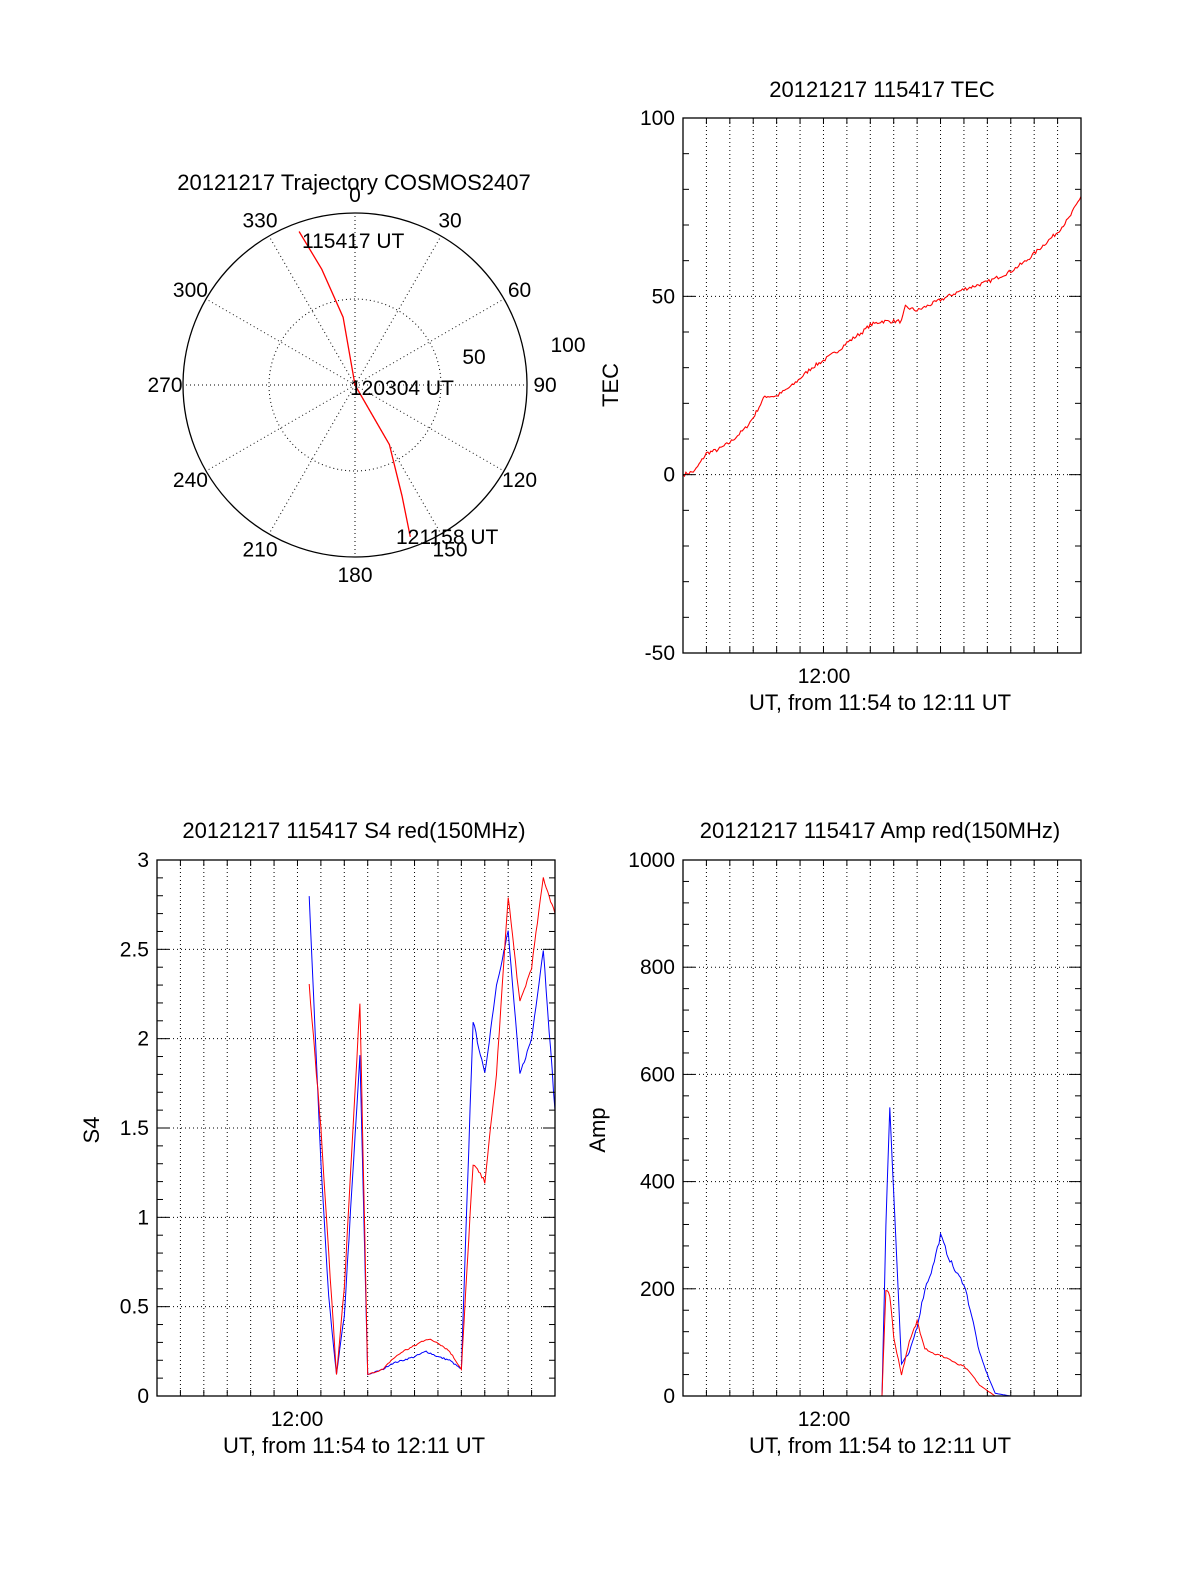 The height and width of the screenshot is (1575, 1200). Describe the element at coordinates (657, 1074) in the screenshot. I see `amp-y-tick-label: 600` at that location.